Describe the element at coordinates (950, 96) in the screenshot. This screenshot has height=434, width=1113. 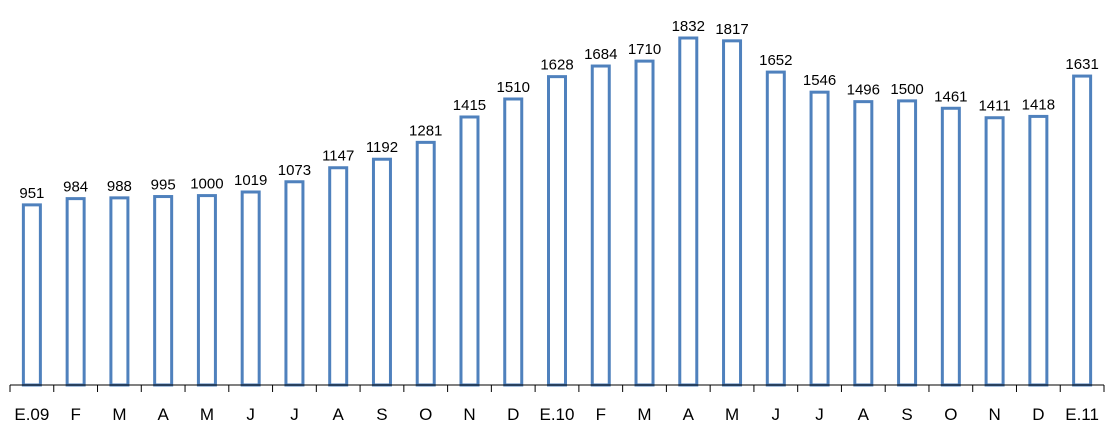
I see `data-label: 1461` at that location.